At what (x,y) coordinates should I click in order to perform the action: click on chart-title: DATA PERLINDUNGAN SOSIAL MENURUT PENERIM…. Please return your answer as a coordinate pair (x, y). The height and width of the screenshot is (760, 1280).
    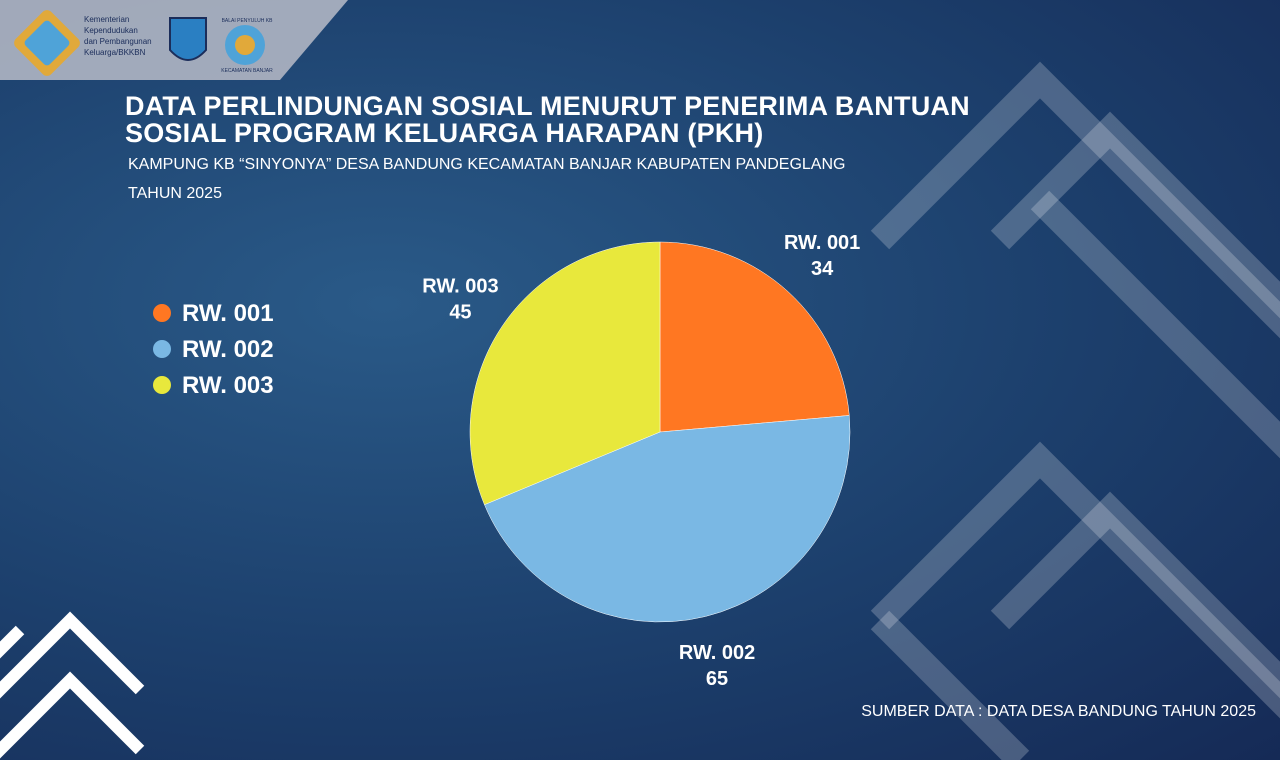
    Looking at the image, I should click on (547, 119).